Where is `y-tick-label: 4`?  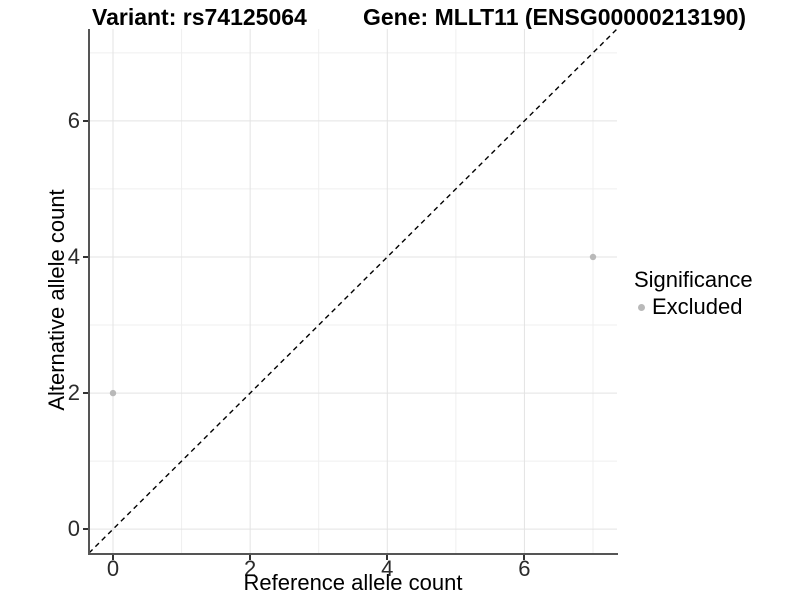
y-tick-label: 4 is located at coordinates (73, 256).